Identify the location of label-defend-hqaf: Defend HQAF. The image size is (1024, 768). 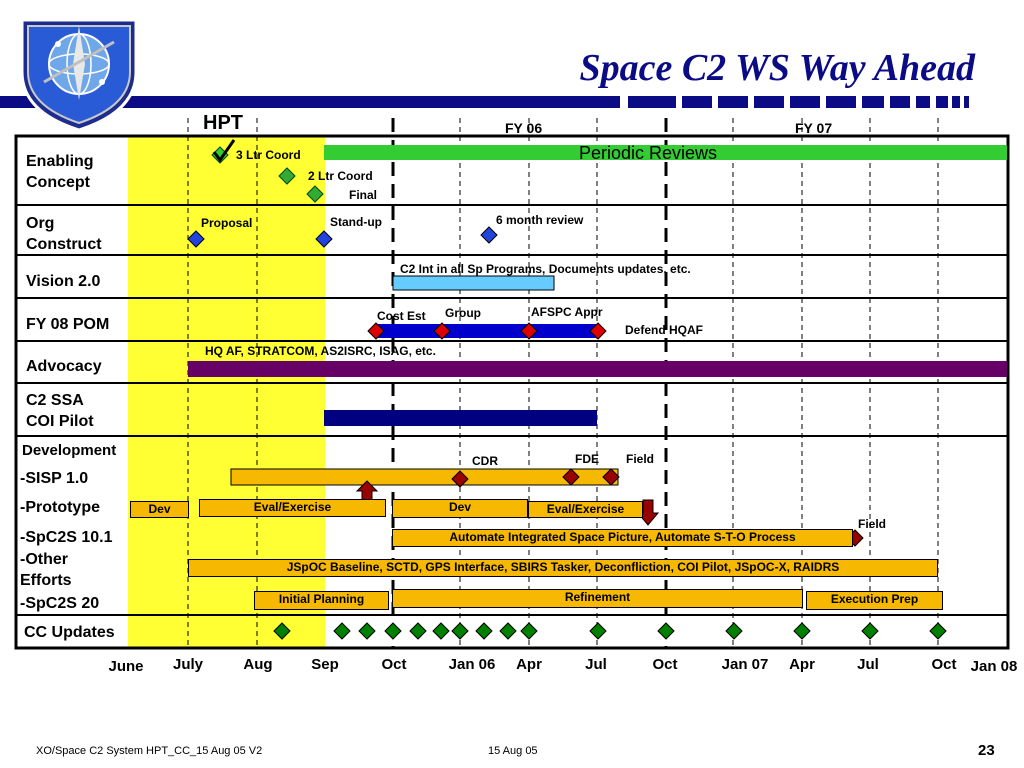
(664, 330).